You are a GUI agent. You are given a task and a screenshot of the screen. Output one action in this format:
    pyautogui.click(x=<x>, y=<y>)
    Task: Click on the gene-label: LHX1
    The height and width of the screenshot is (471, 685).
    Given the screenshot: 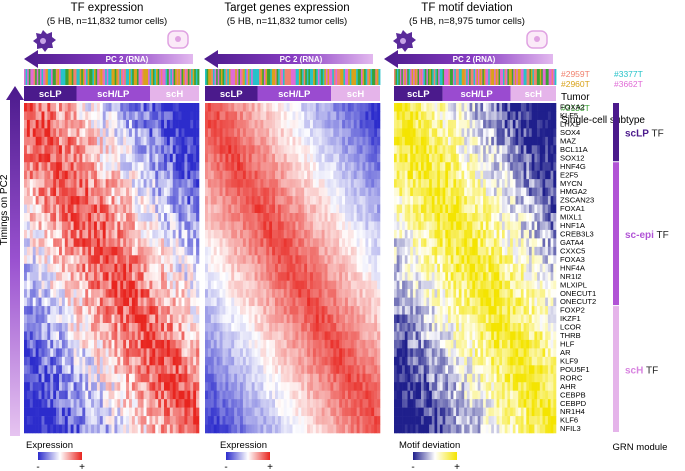 What is the action you would take?
    pyautogui.click(x=569, y=124)
    